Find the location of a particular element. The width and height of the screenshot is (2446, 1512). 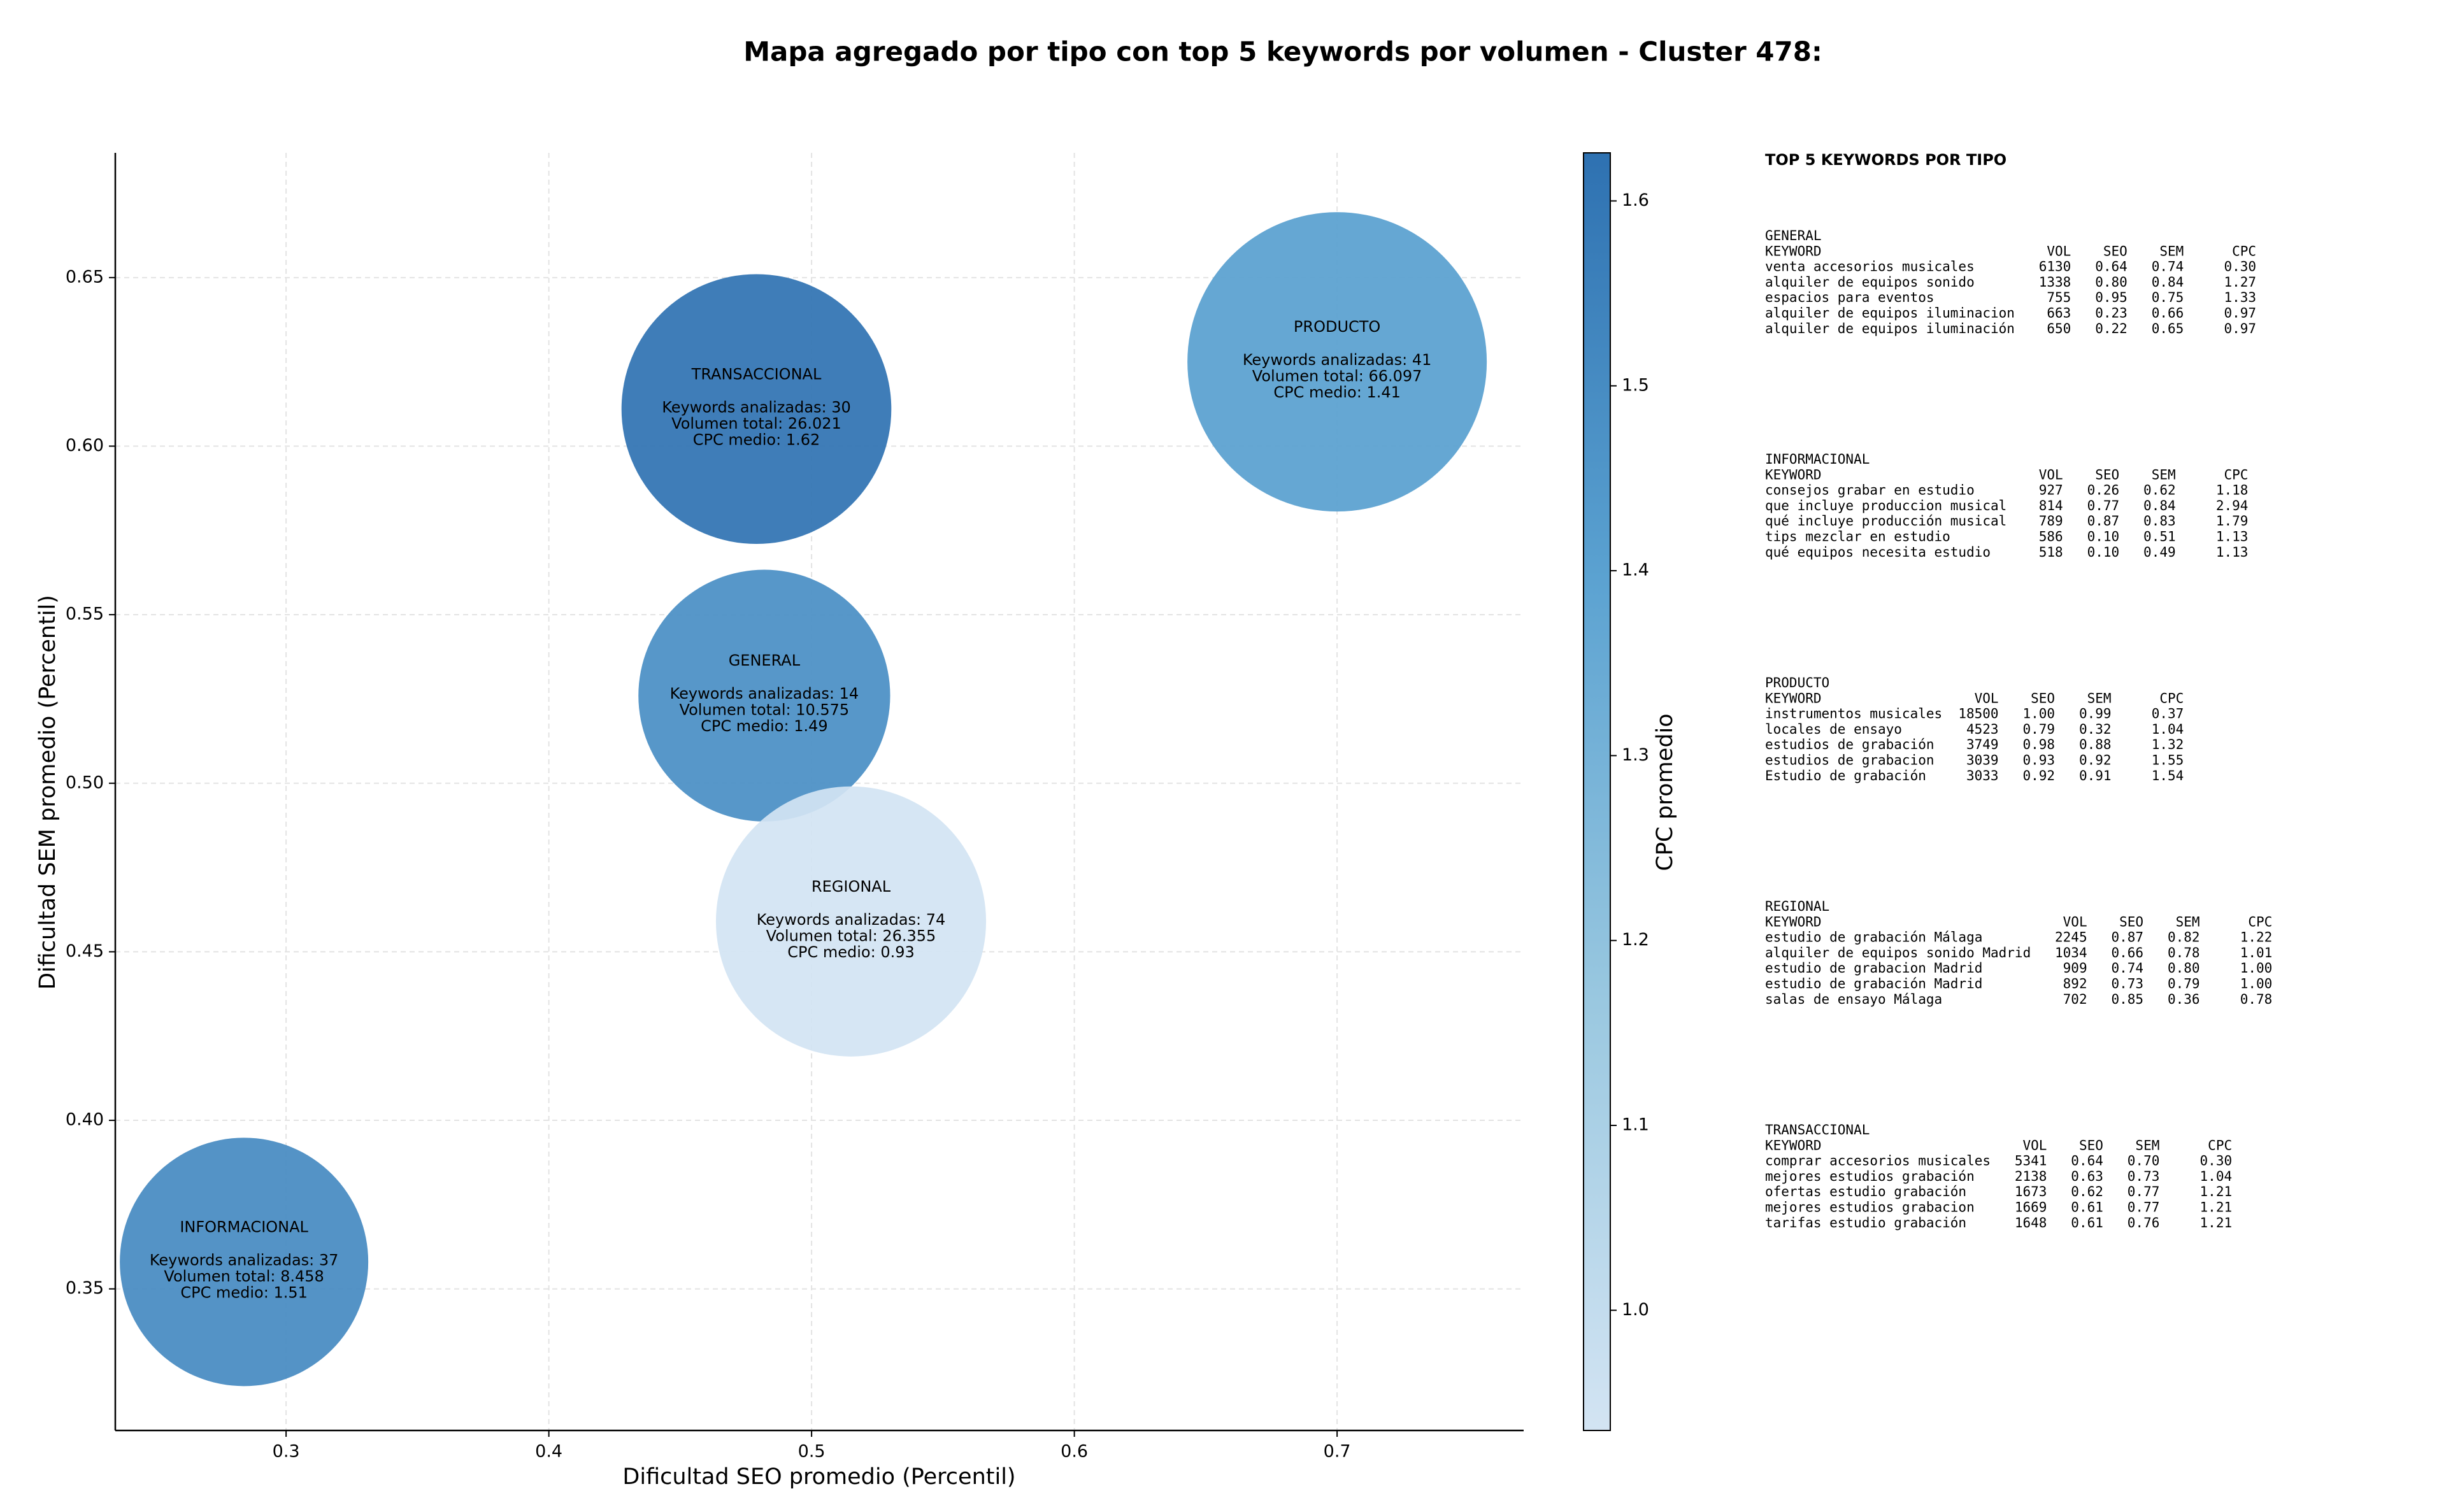

table-cell: 1.21 is located at coordinates (2216, 1207).